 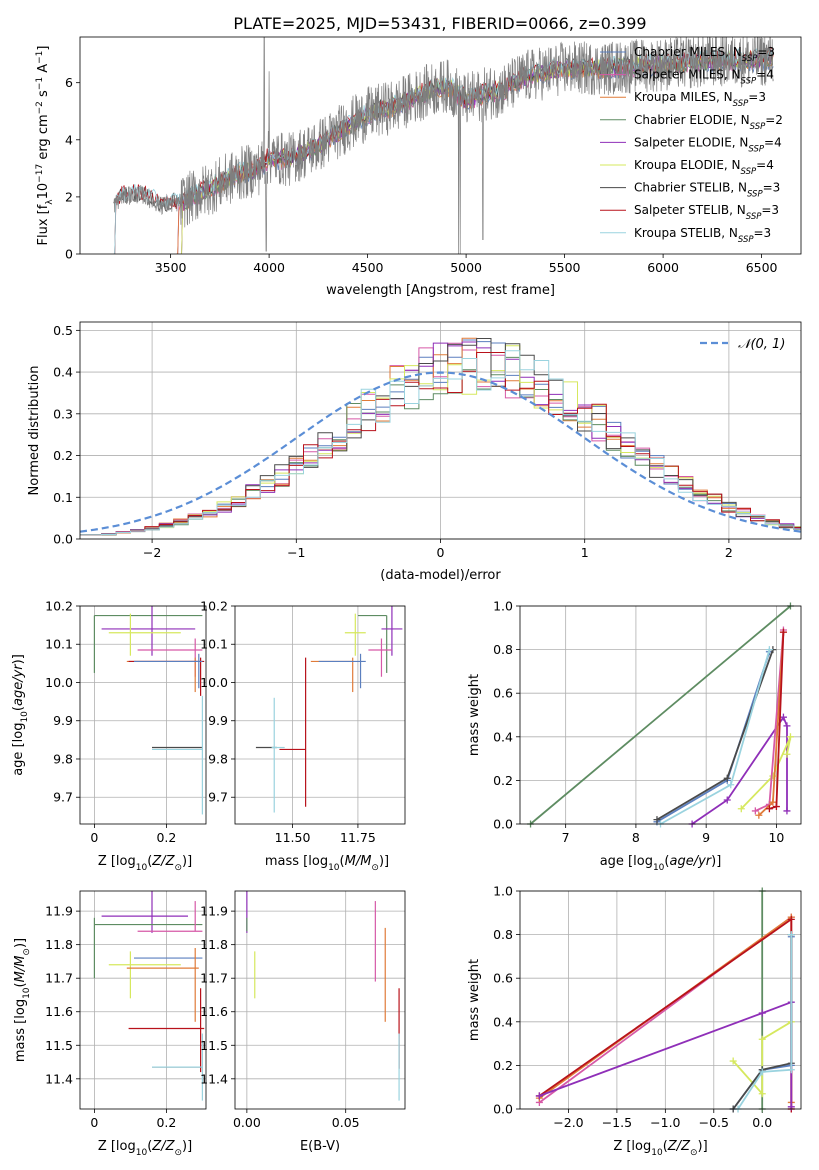 I want to click on x-tick-label: 11.75, so click(x=358, y=837).